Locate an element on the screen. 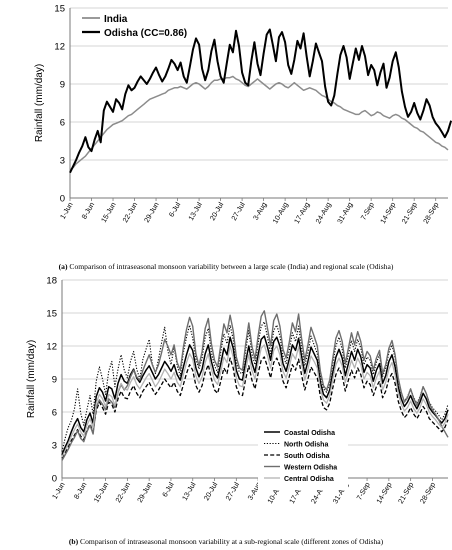  legend-box is located at coordinates (303, 456).